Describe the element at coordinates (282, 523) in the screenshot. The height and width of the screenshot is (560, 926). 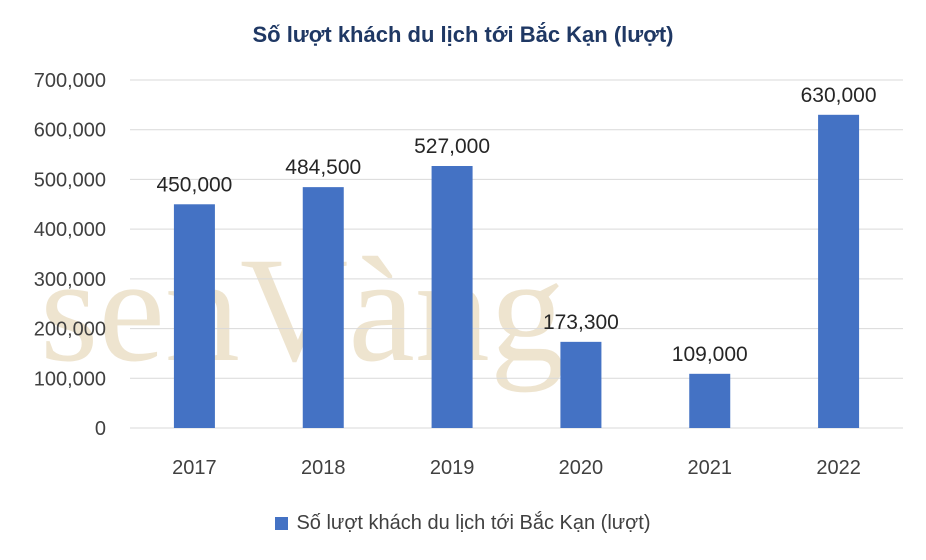
I see `legend-swatch` at that location.